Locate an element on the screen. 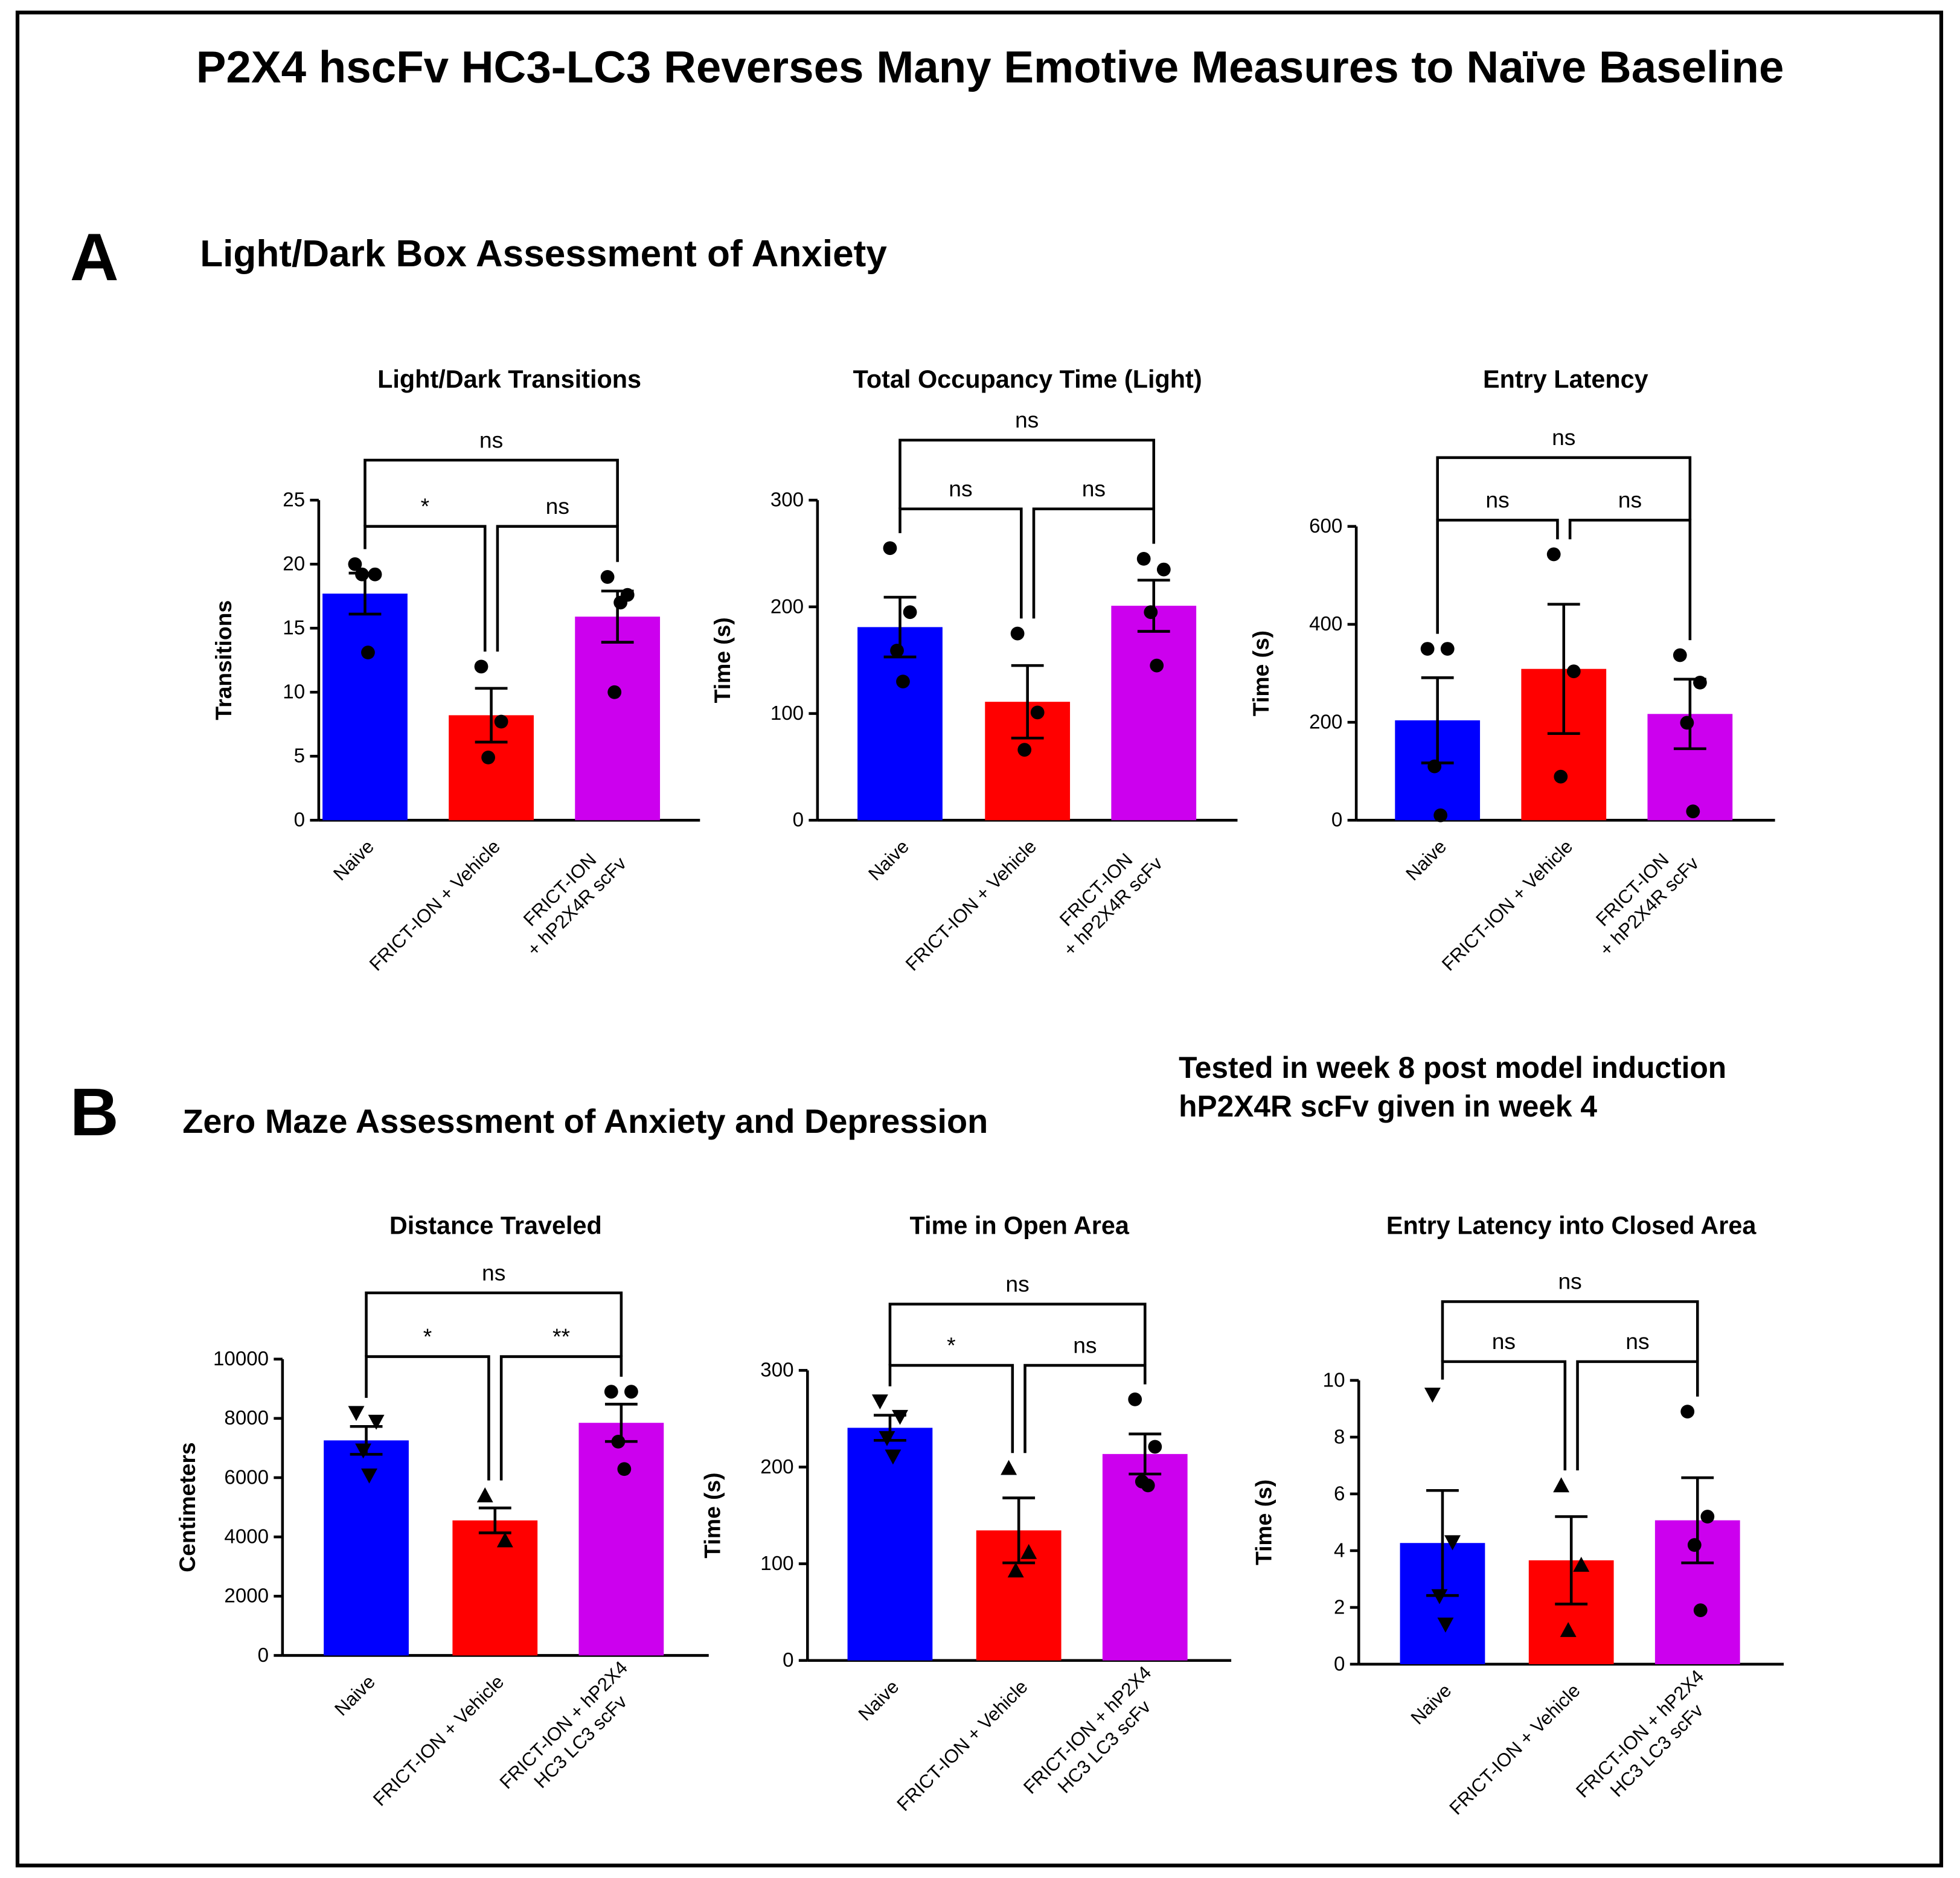 Image resolution: width=1960 pixels, height=1878 pixels. y-tick-label: 600 is located at coordinates (1325, 526).